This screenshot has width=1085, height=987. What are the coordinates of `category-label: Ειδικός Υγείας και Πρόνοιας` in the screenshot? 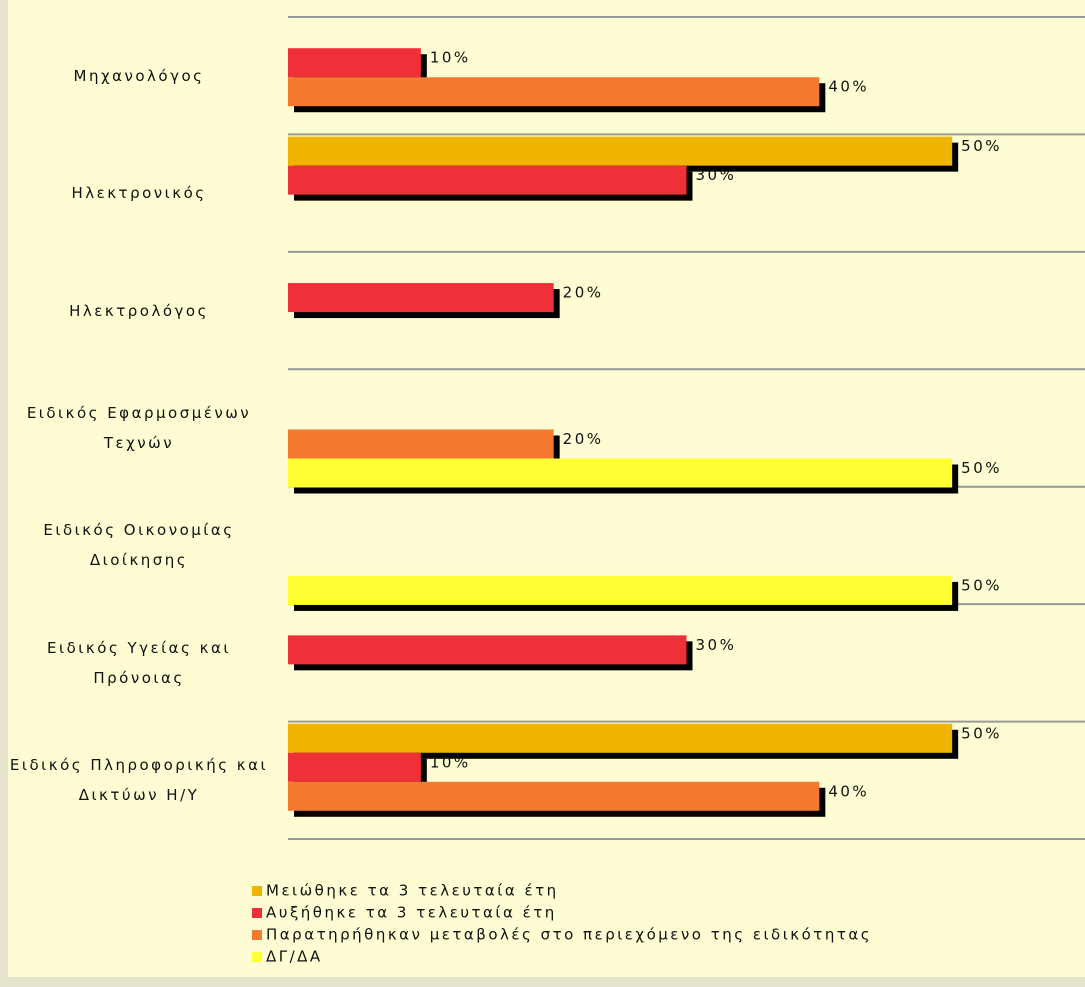 It's located at (139, 662).